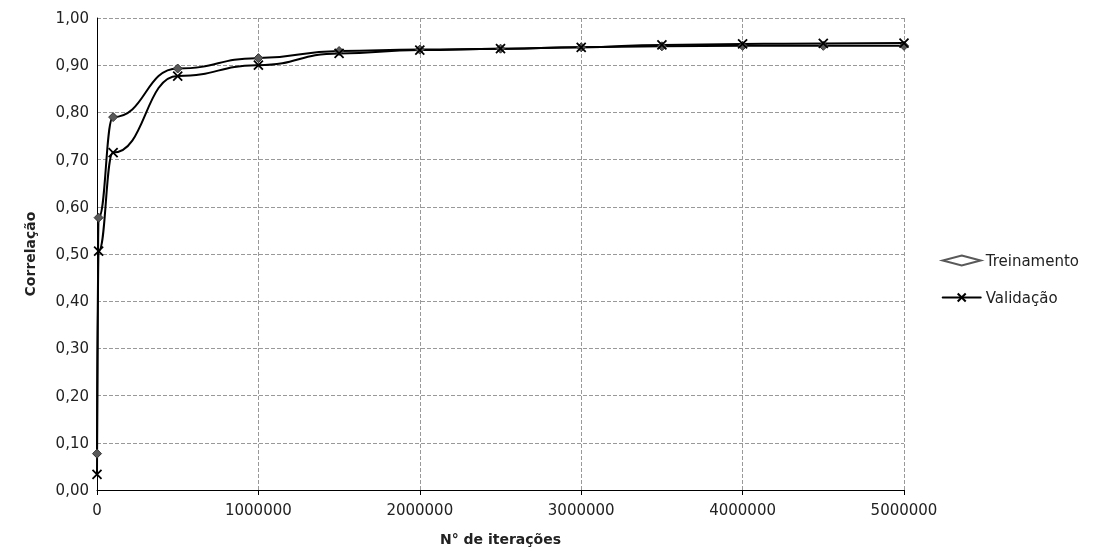 This screenshot has height=558, width=1094. Describe the element at coordinates (72, 65) in the screenshot. I see `y-tick-label: 0,90` at that location.